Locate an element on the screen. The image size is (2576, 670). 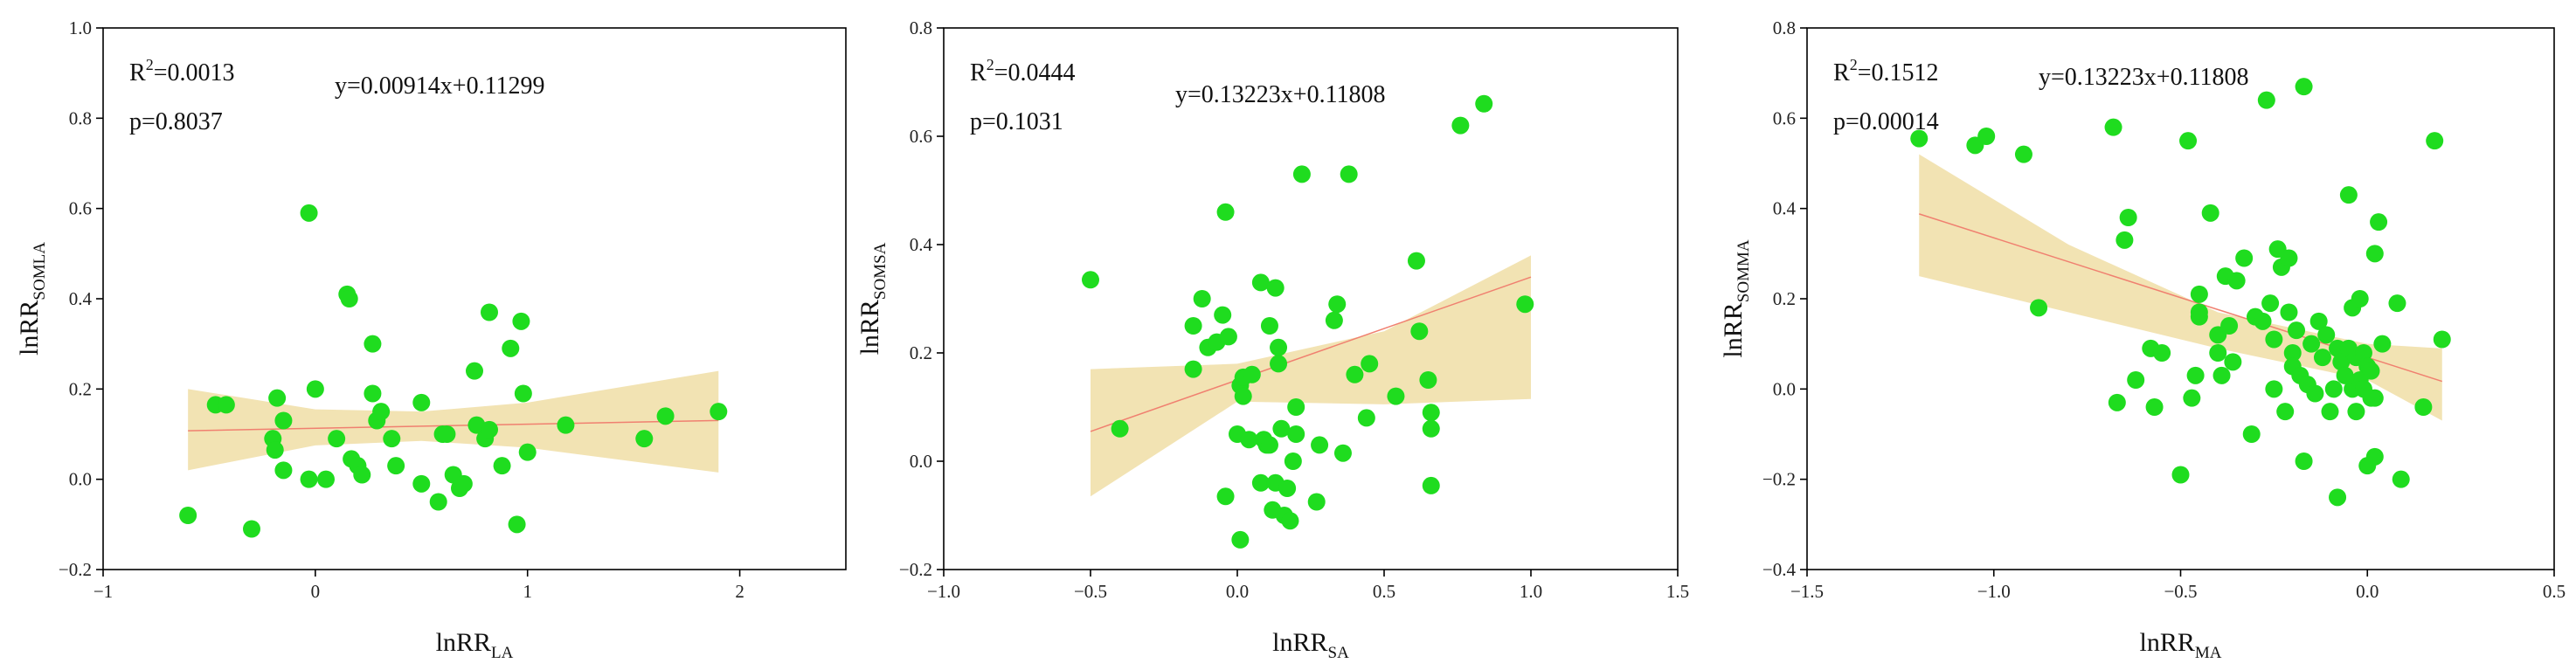
p-value-label: p=0.1031 is located at coordinates (1016, 121).